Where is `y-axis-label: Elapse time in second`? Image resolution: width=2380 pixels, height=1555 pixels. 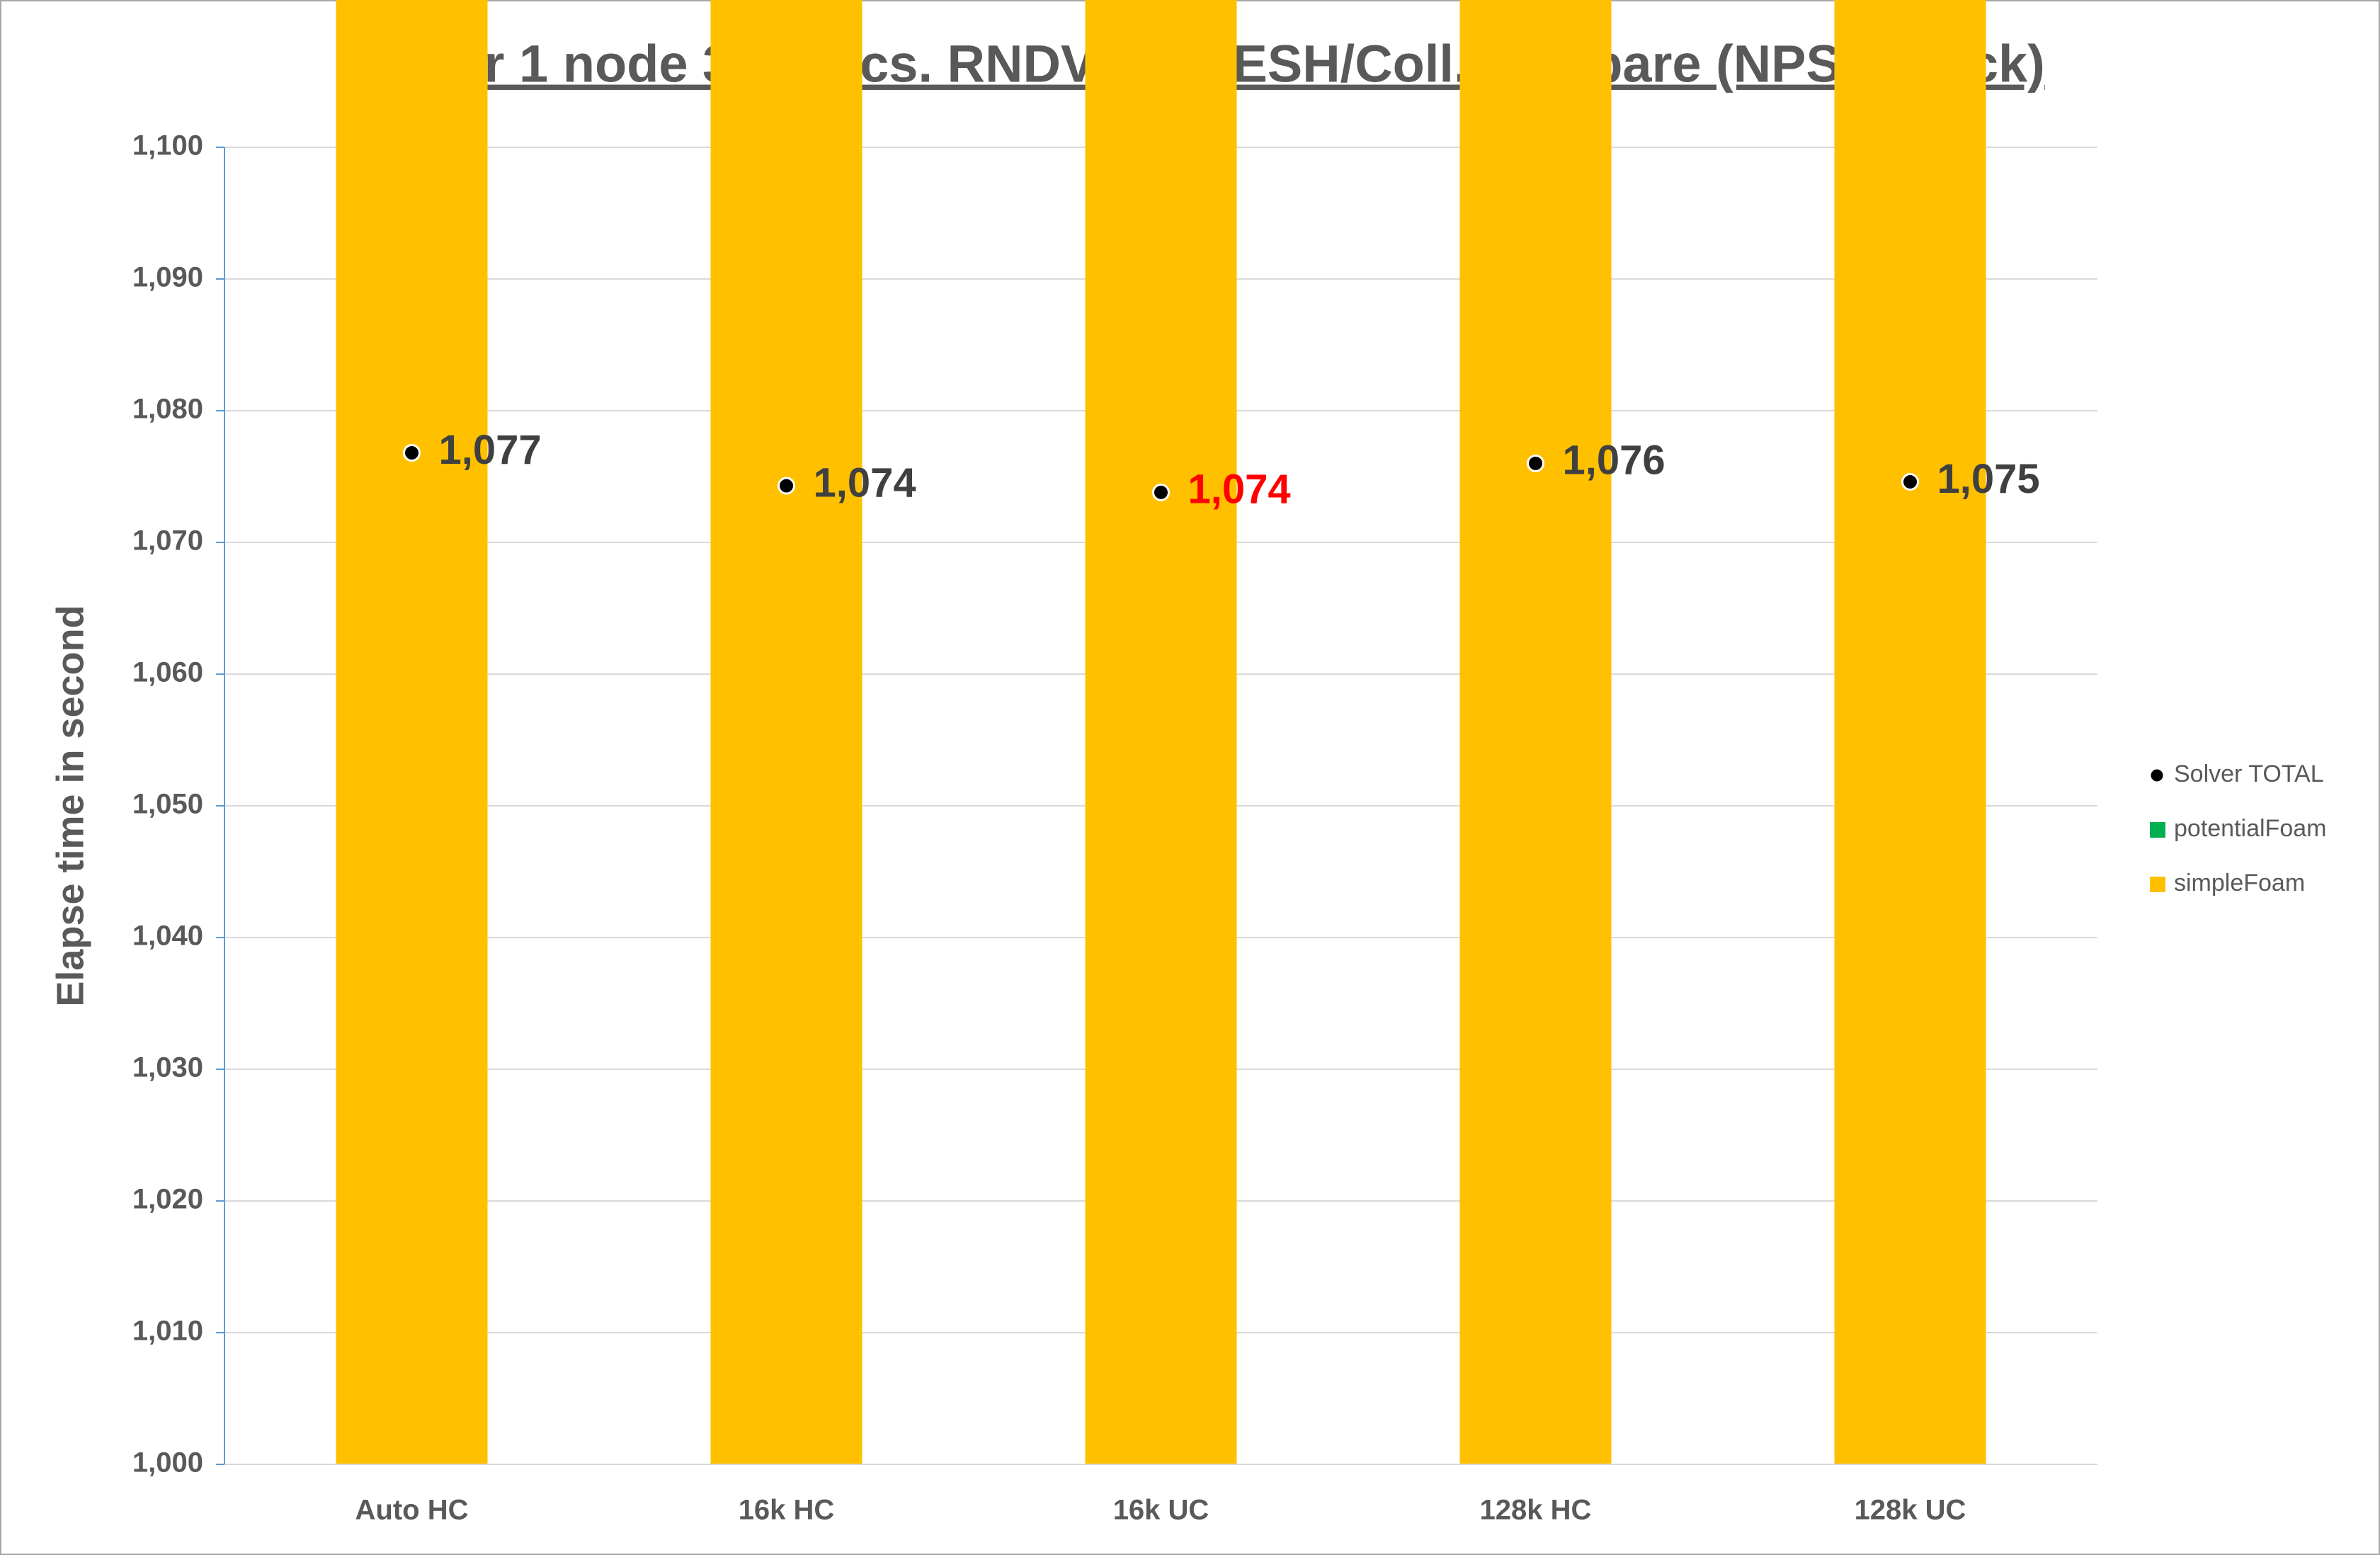 y-axis-label: Elapse time in second is located at coordinates (70, 805).